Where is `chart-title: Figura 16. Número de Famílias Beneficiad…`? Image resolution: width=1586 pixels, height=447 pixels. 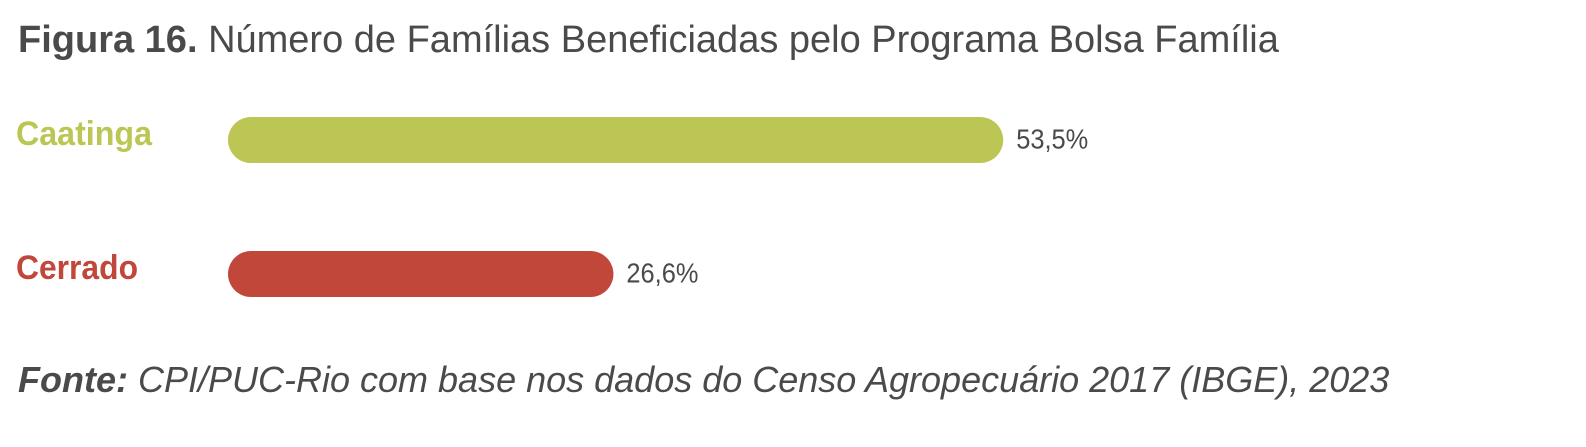 chart-title: Figura 16. Número de Famílias Beneficiad… is located at coordinates (649, 40).